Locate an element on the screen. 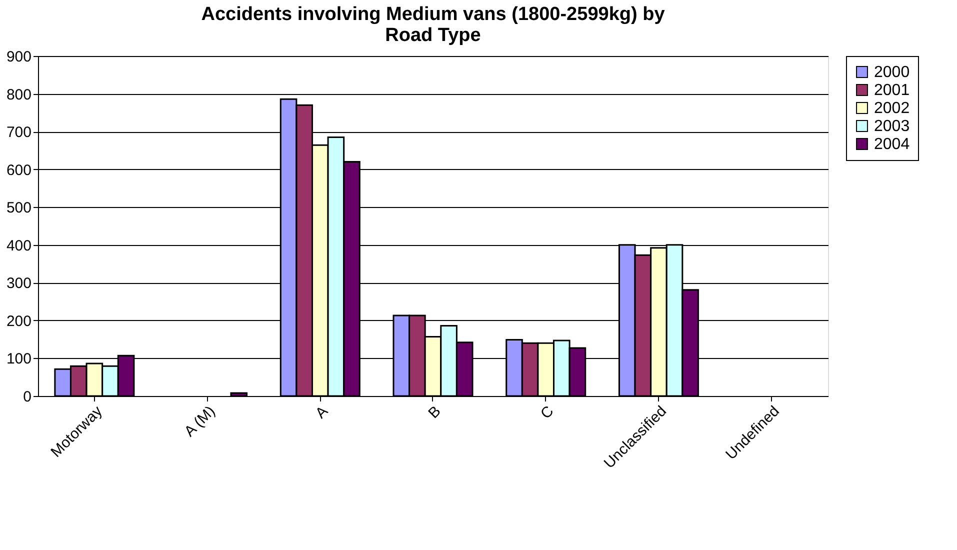  y-tick-label: 800 is located at coordinates (19, 95).